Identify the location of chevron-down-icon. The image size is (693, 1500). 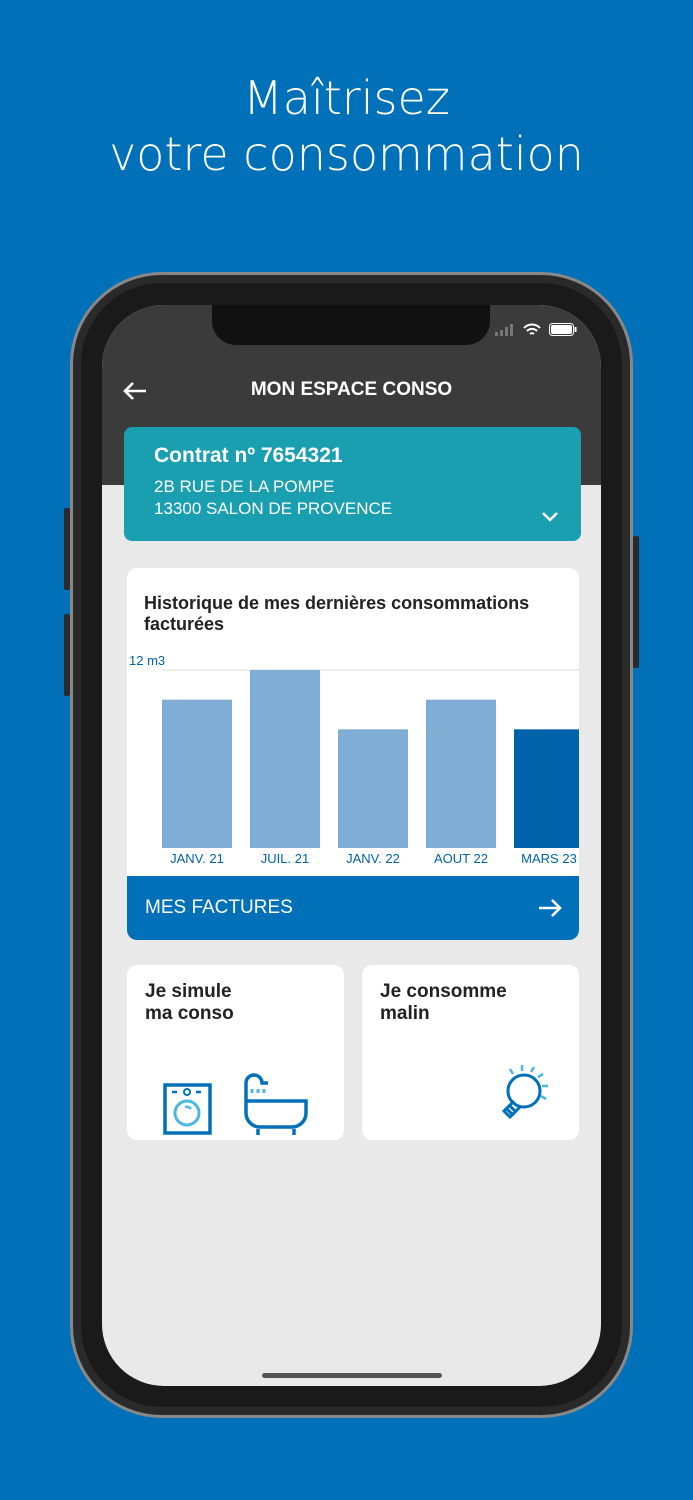
(550, 517).